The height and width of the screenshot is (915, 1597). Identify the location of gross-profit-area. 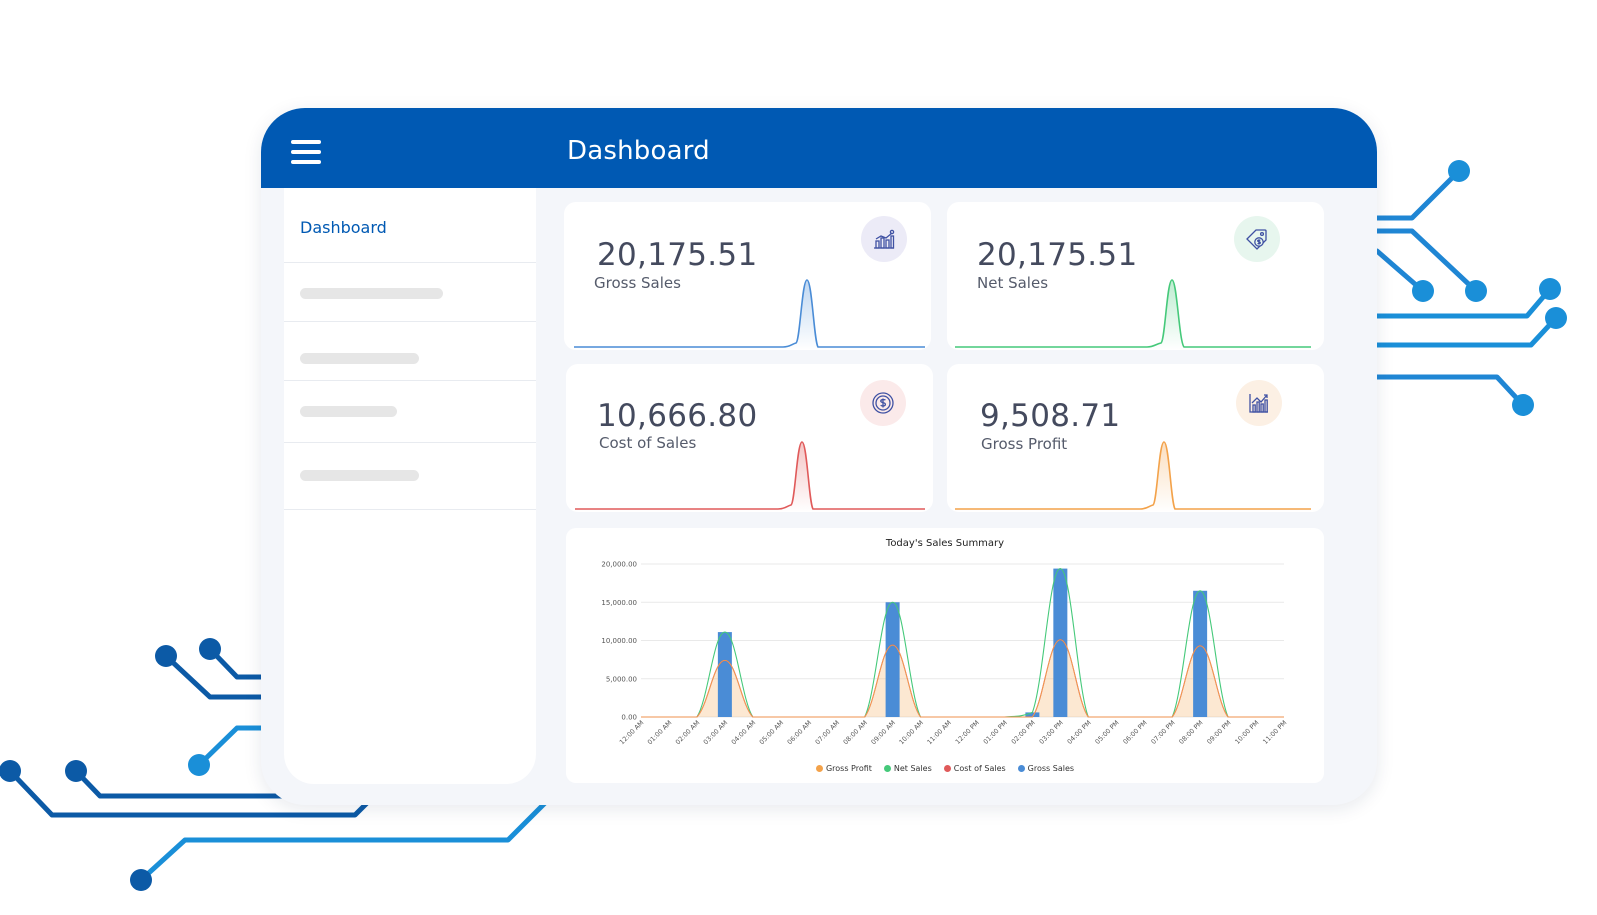
(962, 678).